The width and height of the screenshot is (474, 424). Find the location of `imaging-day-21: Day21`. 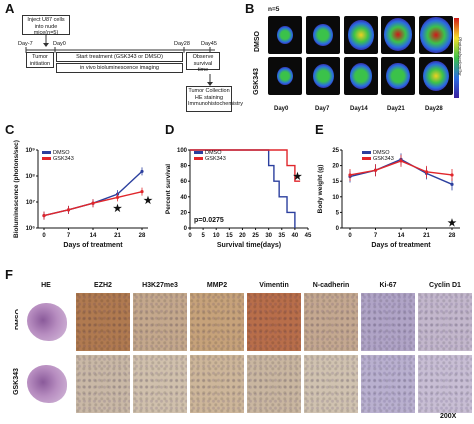

imaging-day-21: Day21 is located at coordinates (396, 109).